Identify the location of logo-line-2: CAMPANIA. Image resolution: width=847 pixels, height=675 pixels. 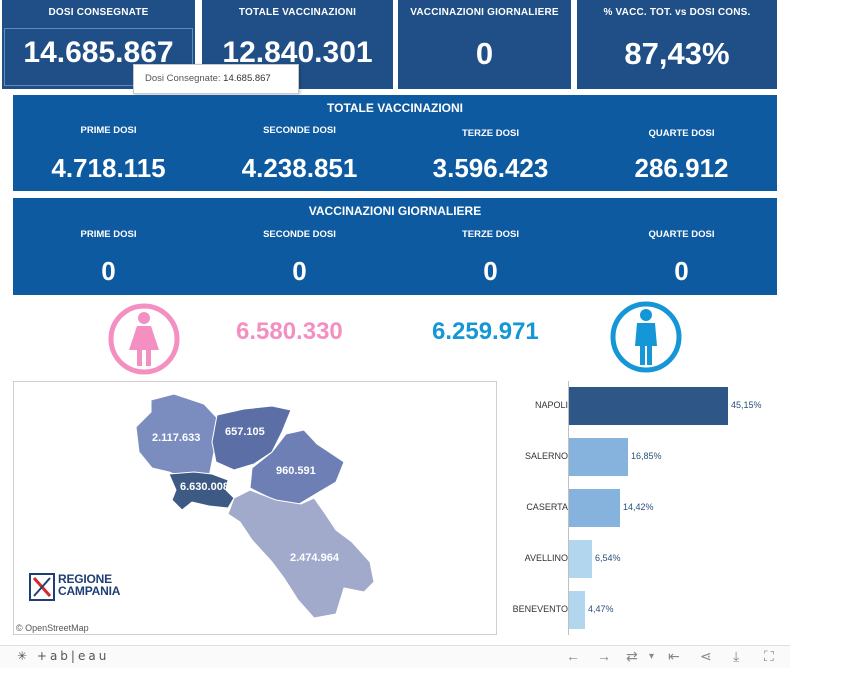
(89, 591).